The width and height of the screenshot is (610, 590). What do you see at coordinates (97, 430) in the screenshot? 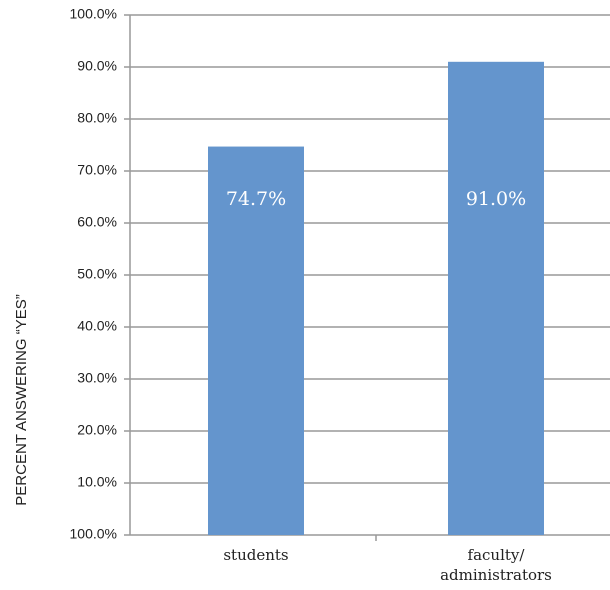
I see `y-tick-label: 20.0%` at bounding box center [97, 430].